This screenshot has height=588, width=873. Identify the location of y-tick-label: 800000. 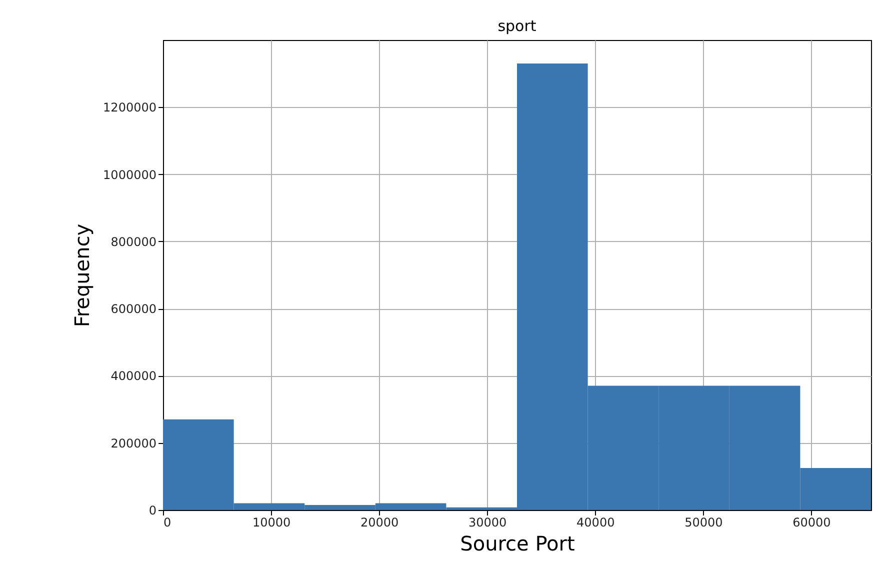
(133, 241).